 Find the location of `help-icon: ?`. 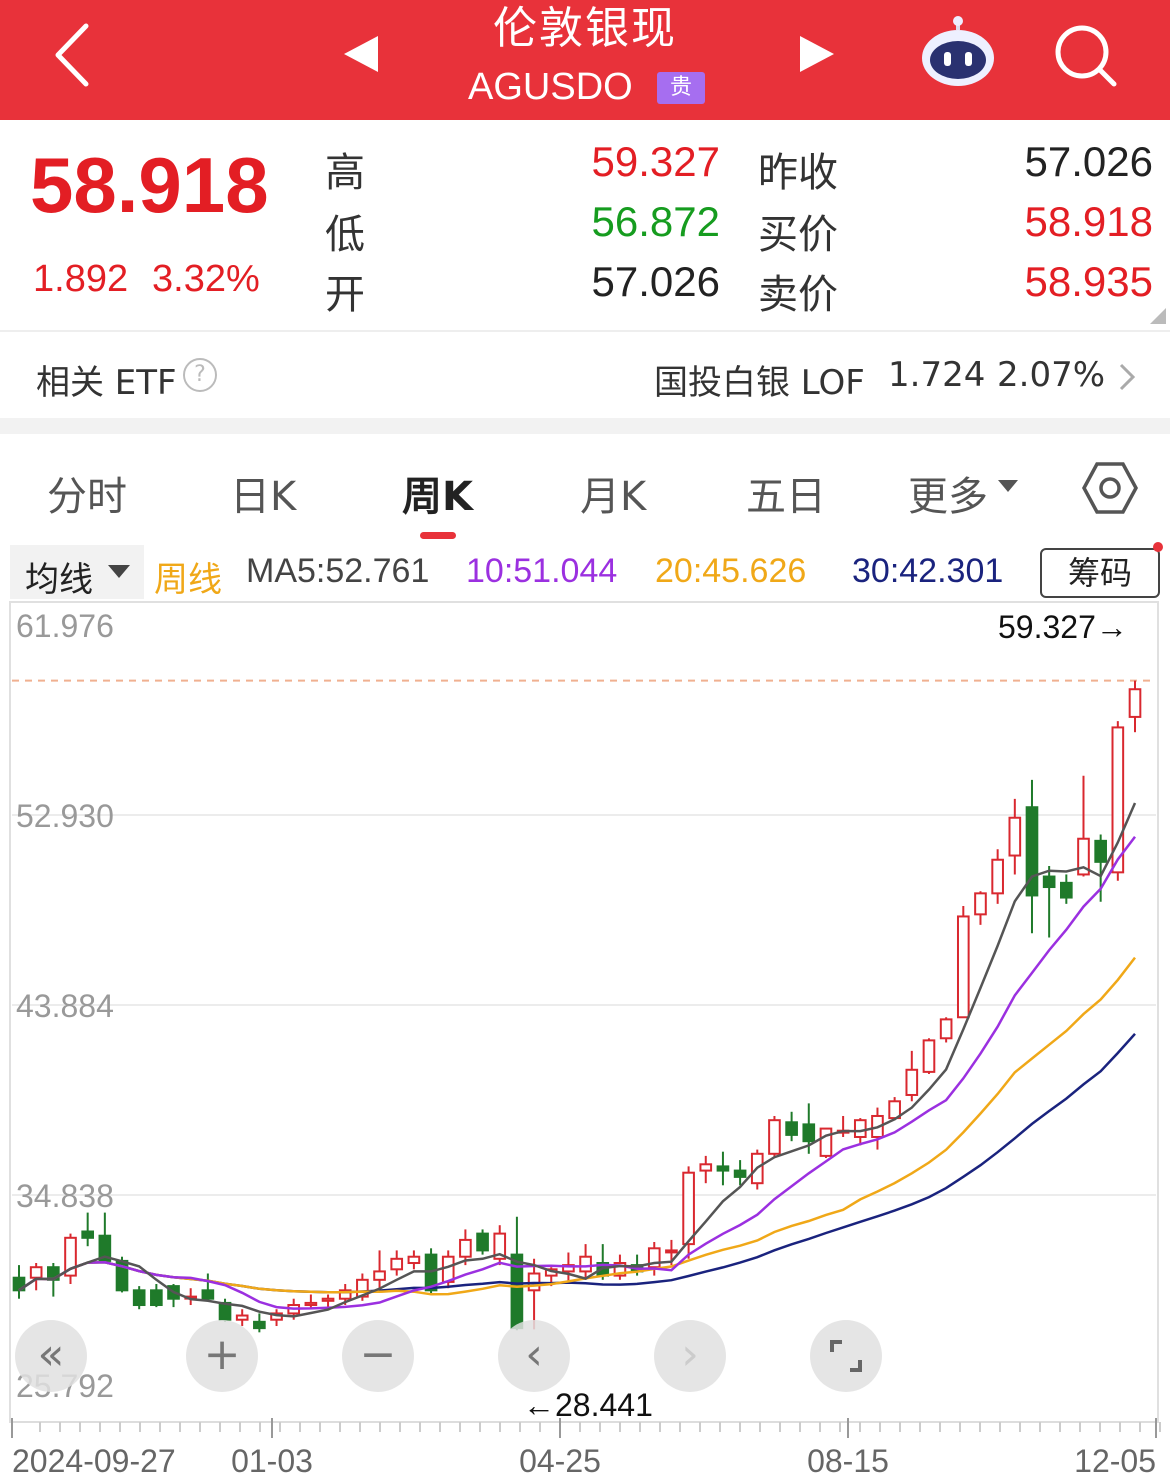

help-icon: ? is located at coordinates (200, 375).